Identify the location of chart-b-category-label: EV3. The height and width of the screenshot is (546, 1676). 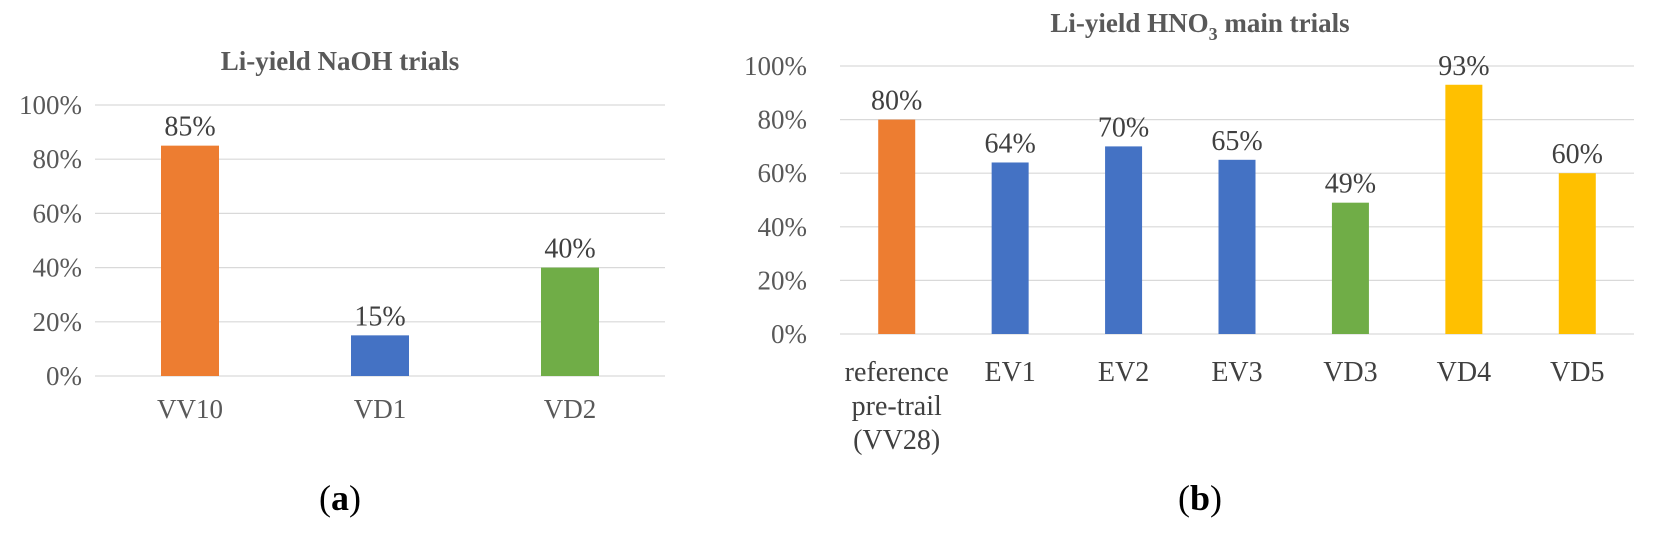
(1236, 372).